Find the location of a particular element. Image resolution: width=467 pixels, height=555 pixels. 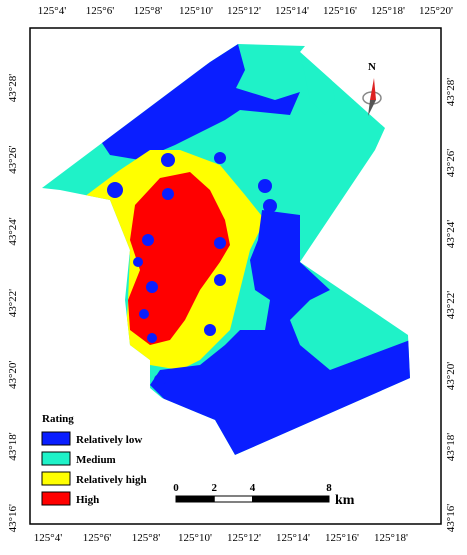

legend-label: Medium is located at coordinates (96, 460).